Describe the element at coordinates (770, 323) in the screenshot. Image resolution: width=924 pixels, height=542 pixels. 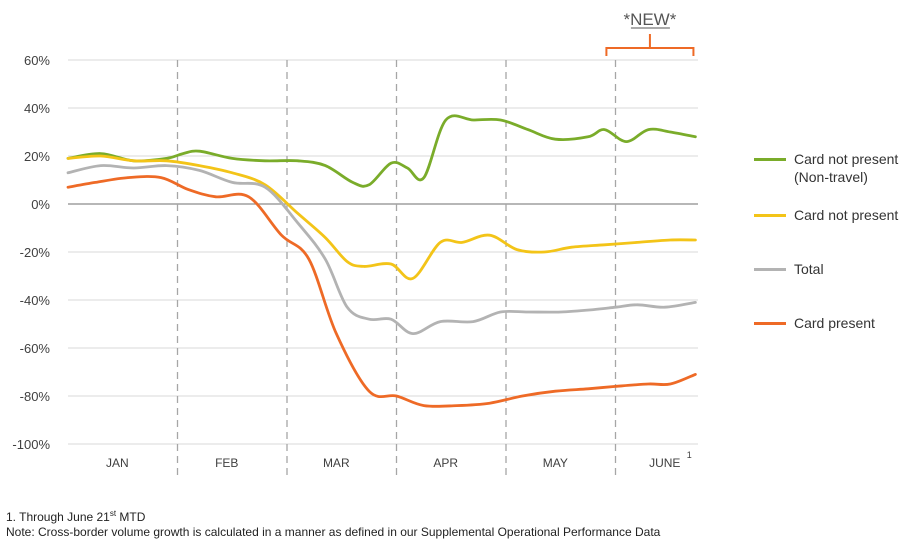
I see `legend-swatch-card-present` at that location.